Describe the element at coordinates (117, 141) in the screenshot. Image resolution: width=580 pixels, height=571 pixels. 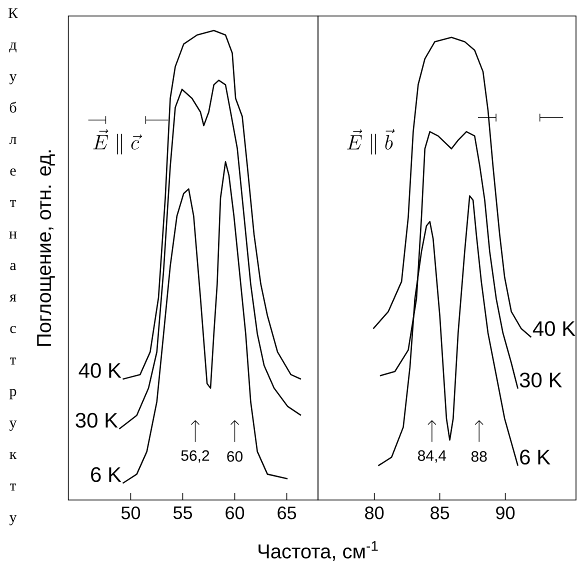
I see `annotation: $\vec{E}\parallel\vec{c}$` at that location.